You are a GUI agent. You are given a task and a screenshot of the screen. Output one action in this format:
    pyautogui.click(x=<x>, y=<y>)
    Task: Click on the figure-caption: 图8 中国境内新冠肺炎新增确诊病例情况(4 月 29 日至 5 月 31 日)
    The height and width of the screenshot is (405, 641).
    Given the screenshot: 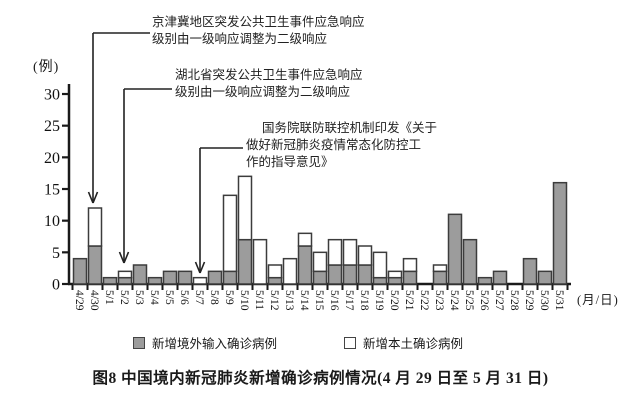 What is the action you would take?
    pyautogui.click(x=320, y=378)
    